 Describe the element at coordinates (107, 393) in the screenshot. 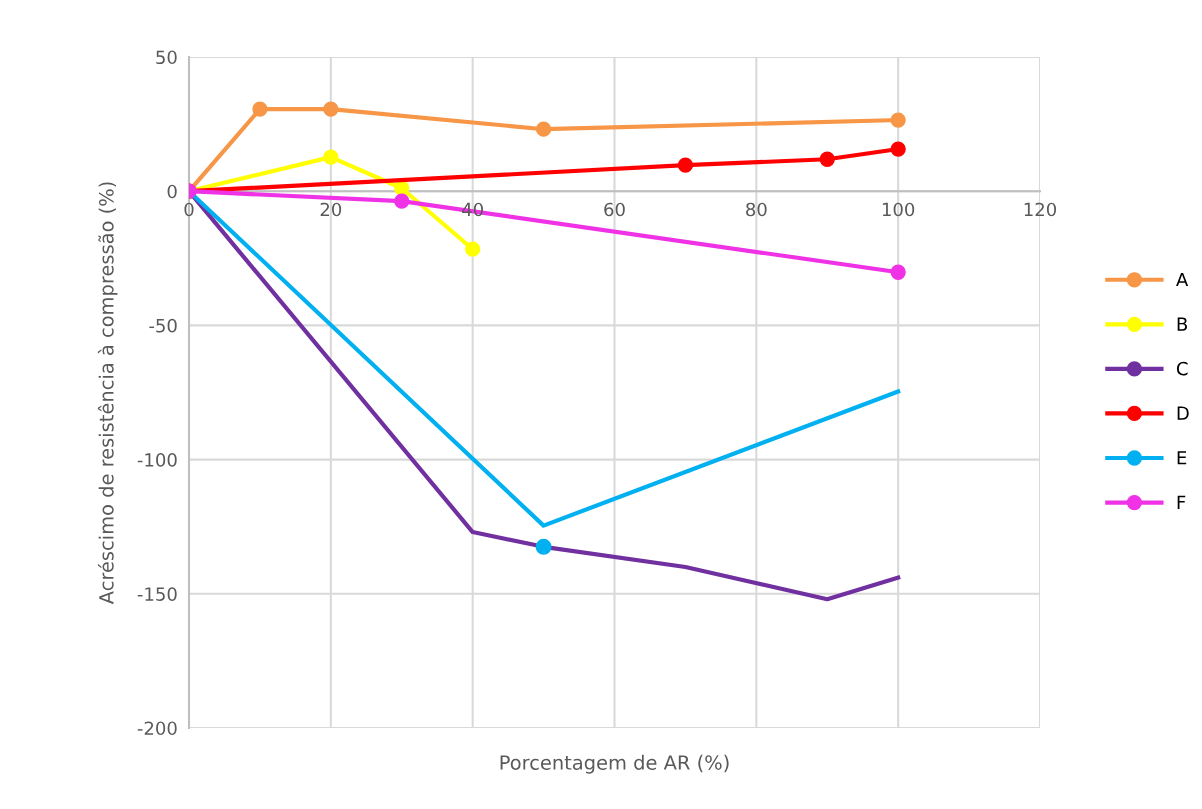

I see `y-axis-title: Acréscimo de resistência à compressão (%)` at that location.